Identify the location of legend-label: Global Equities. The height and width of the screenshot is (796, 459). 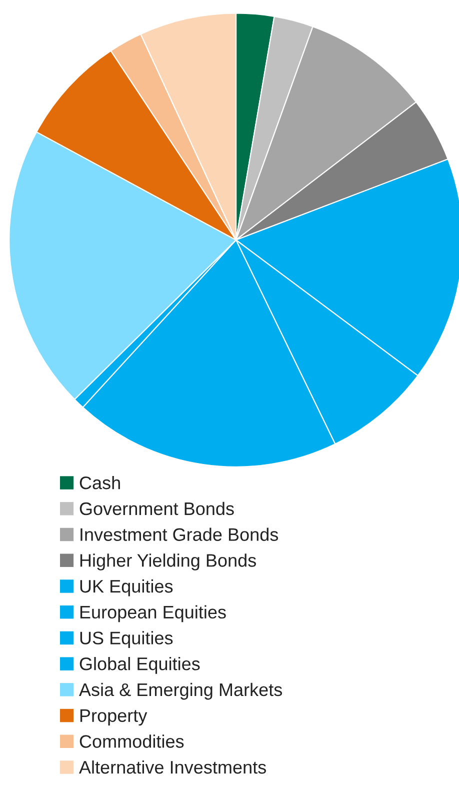
(140, 665).